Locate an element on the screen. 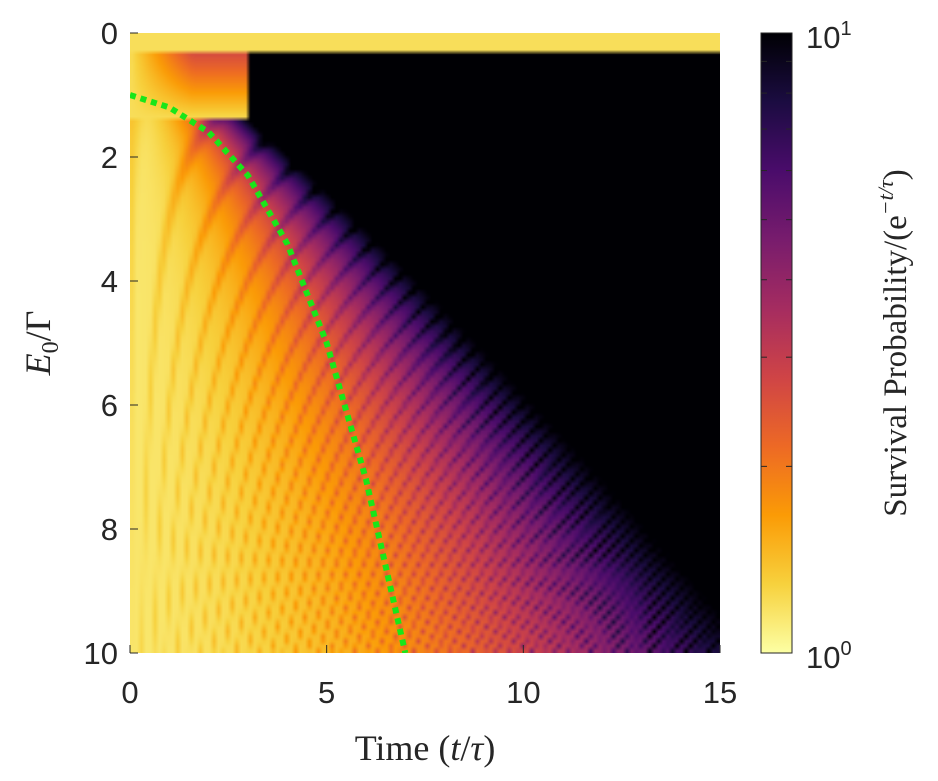  x-tick-label: 10 is located at coordinates (523, 692).